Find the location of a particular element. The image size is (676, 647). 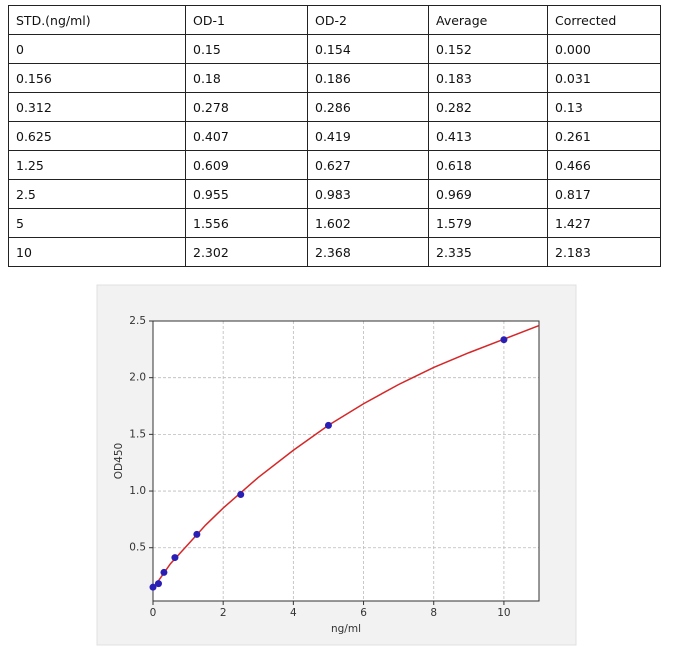

table-cell: 0.186 is located at coordinates (368, 78).